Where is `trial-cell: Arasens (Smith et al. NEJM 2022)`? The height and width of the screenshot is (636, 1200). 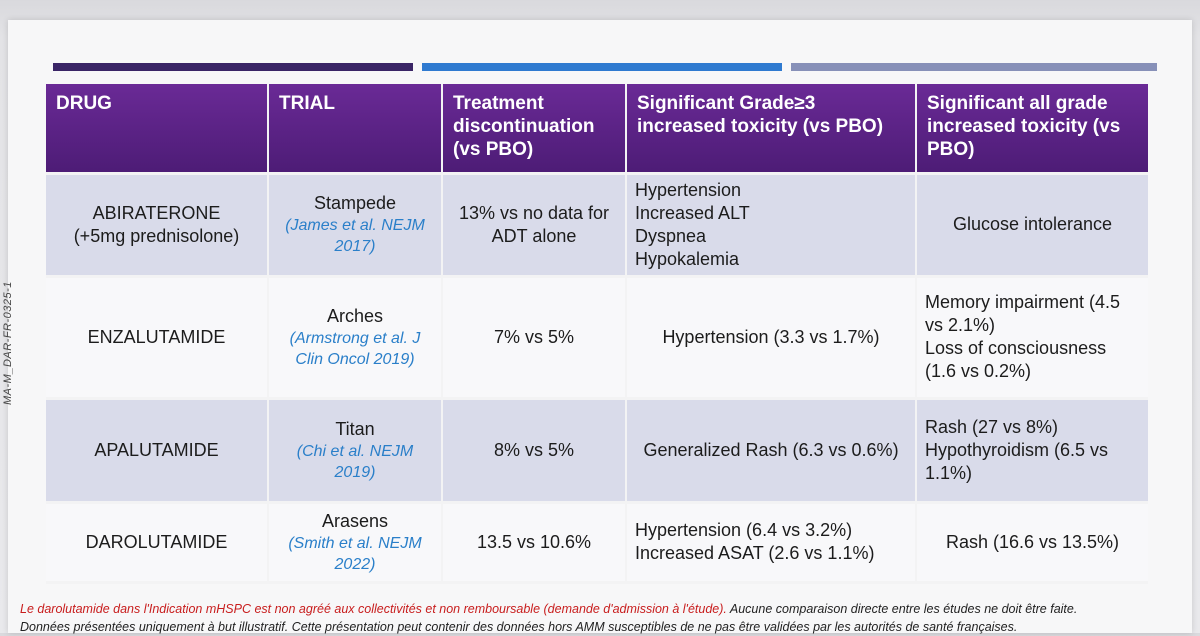 trial-cell: Arasens (Smith et al. NEJM 2022) is located at coordinates (355, 543).